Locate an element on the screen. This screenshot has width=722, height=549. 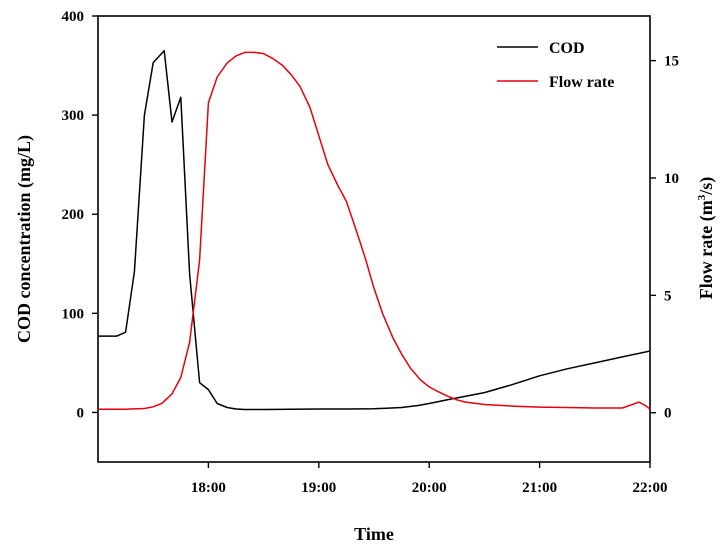
x-tick-label: 22:00 is located at coordinates (650, 488).